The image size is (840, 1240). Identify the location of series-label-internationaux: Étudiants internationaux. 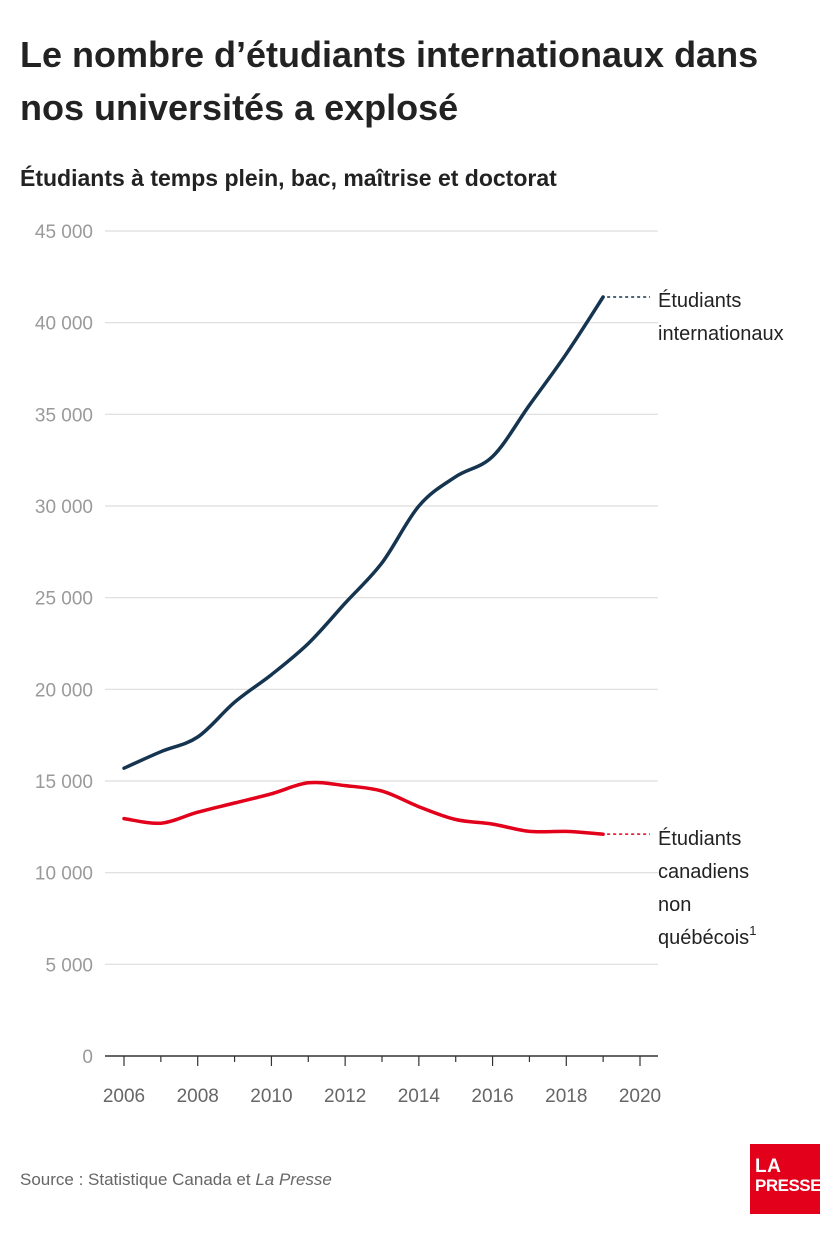
(721, 317).